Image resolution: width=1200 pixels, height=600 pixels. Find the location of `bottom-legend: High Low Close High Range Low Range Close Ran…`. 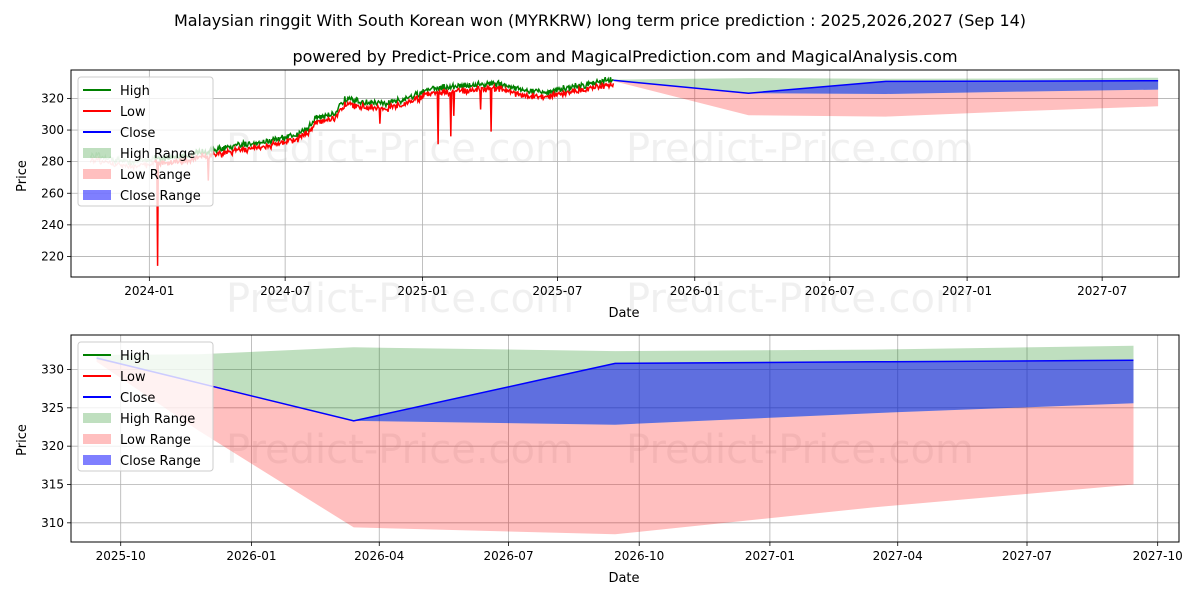

bottom-legend: High Low Close High Range Low Range Close Ran… is located at coordinates (145, 406).